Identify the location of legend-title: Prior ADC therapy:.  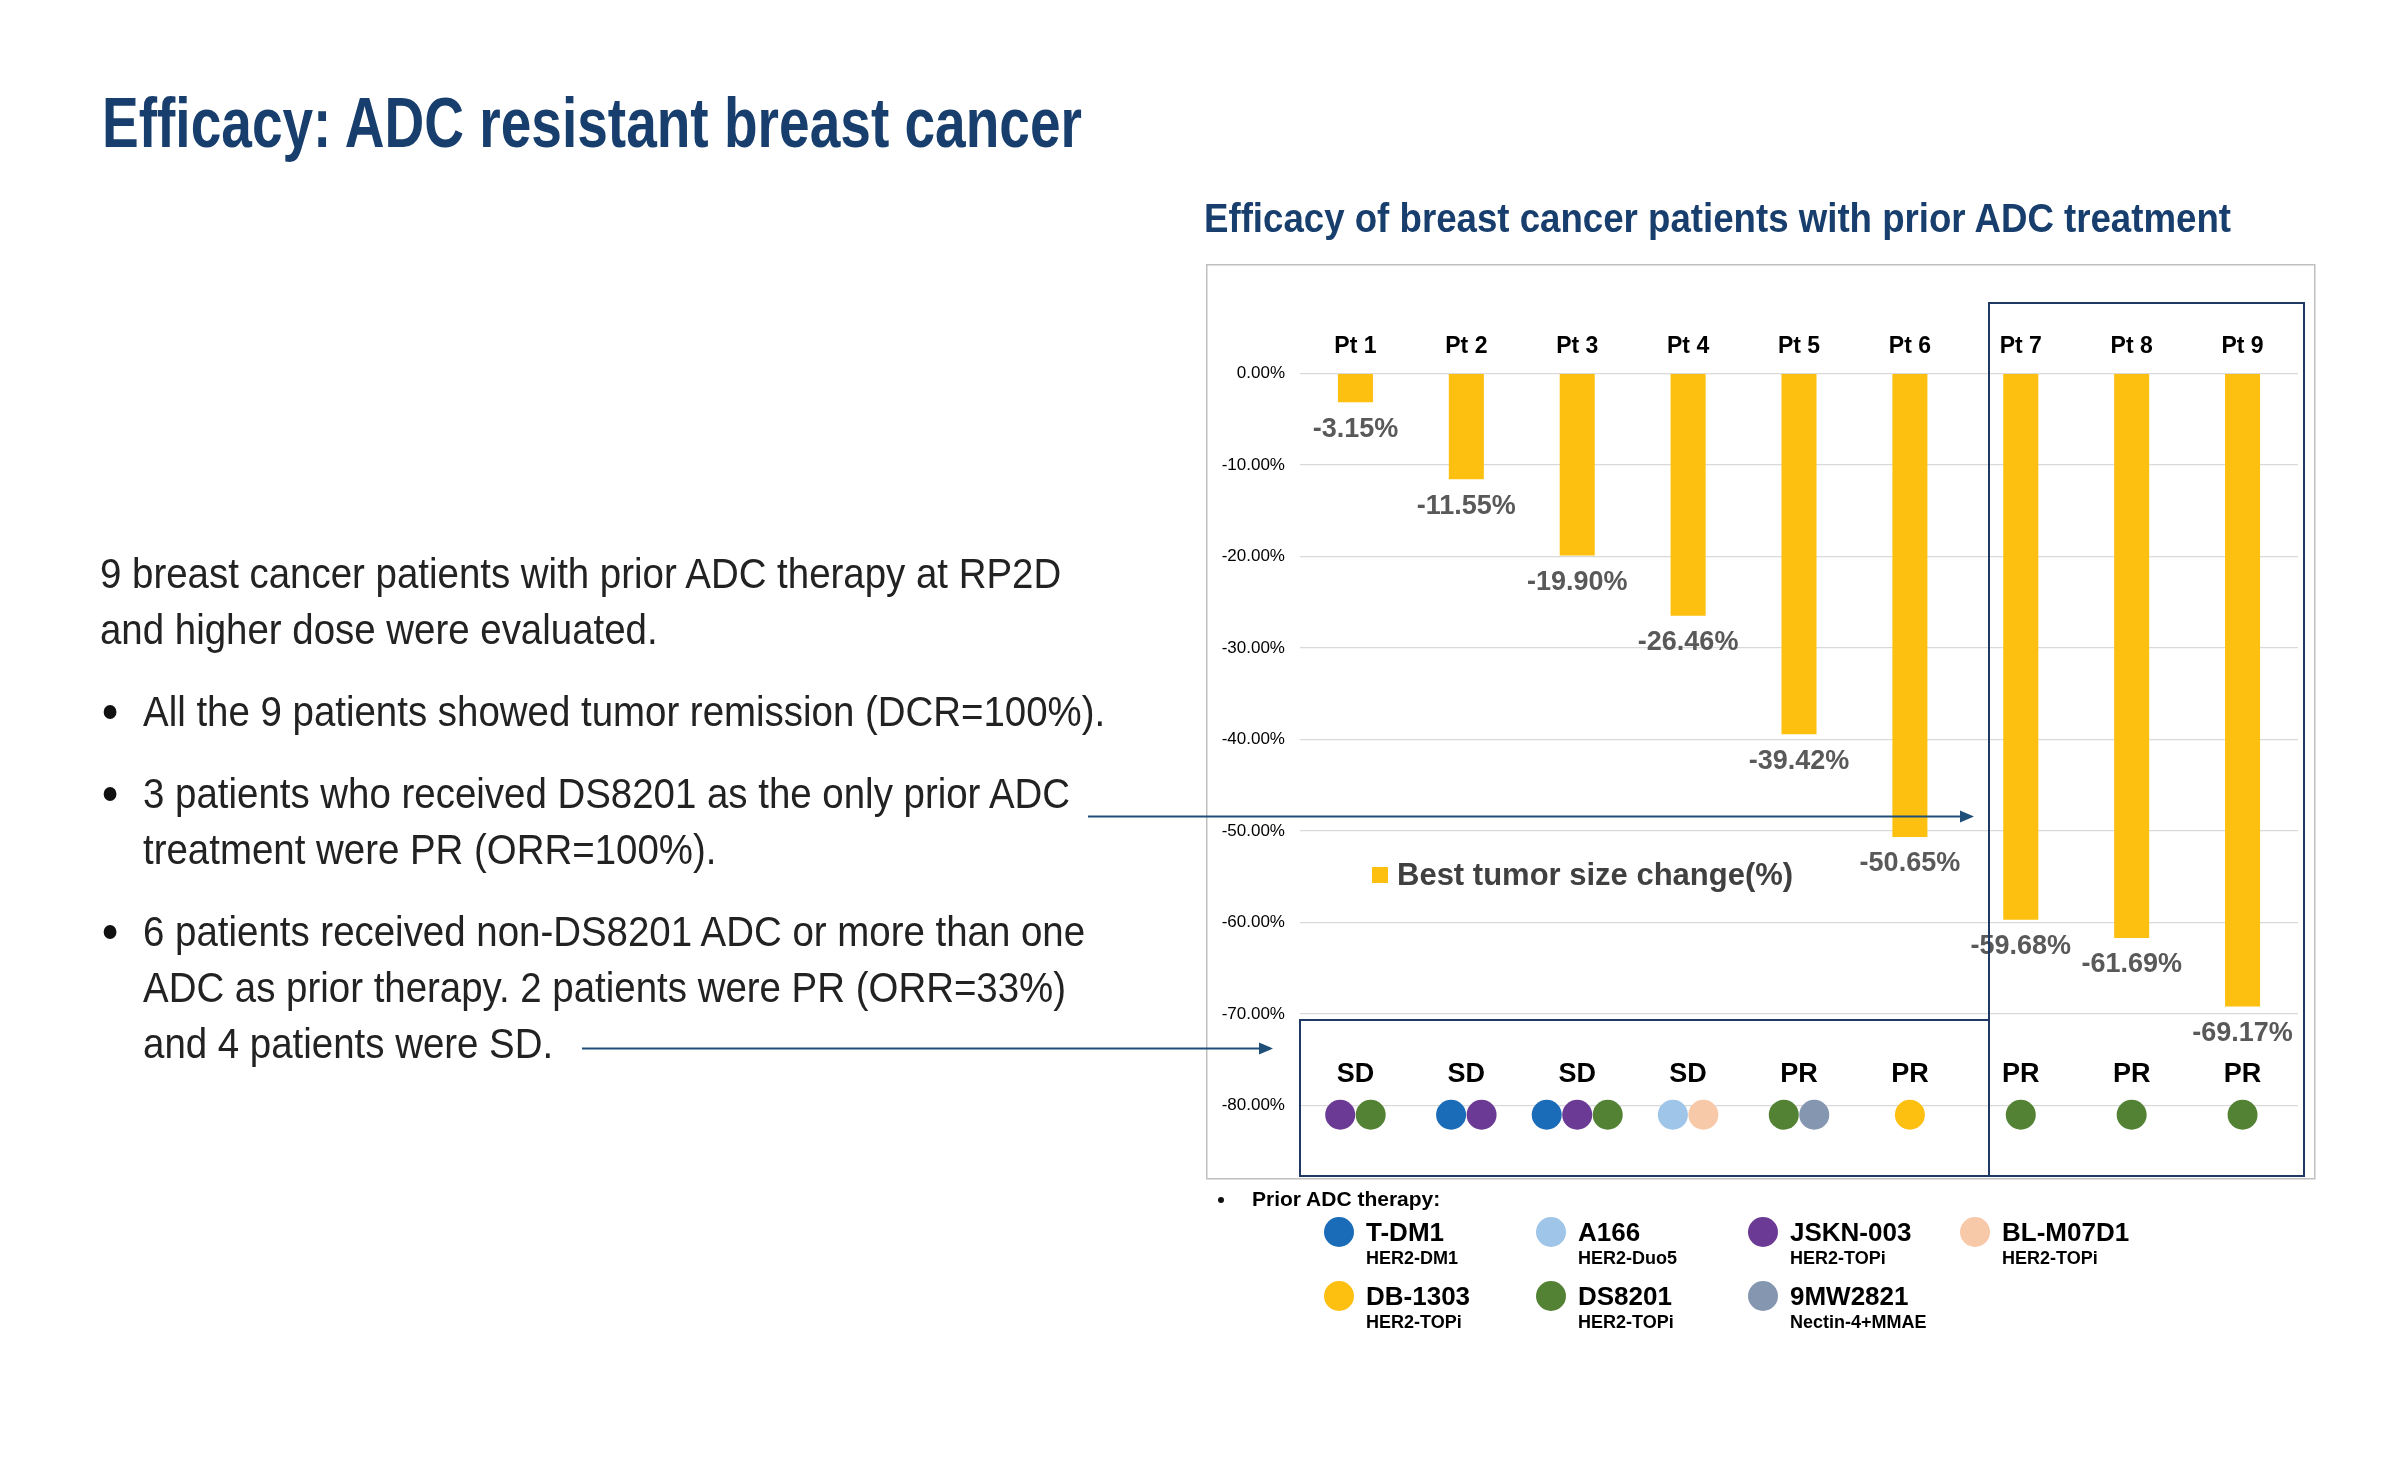
(1346, 1199).